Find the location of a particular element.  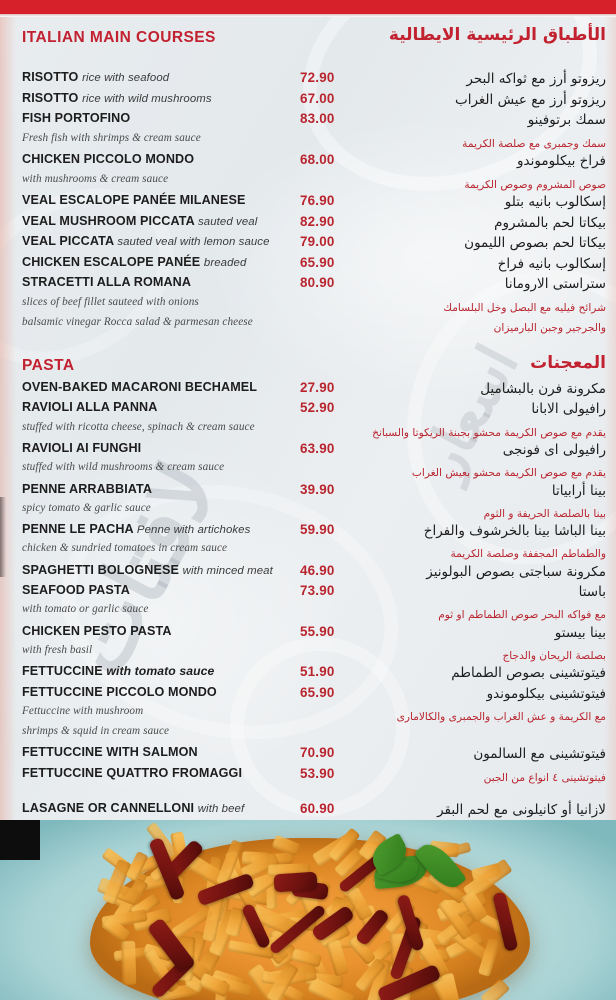

item-price: 65.90 is located at coordinates (317, 262).